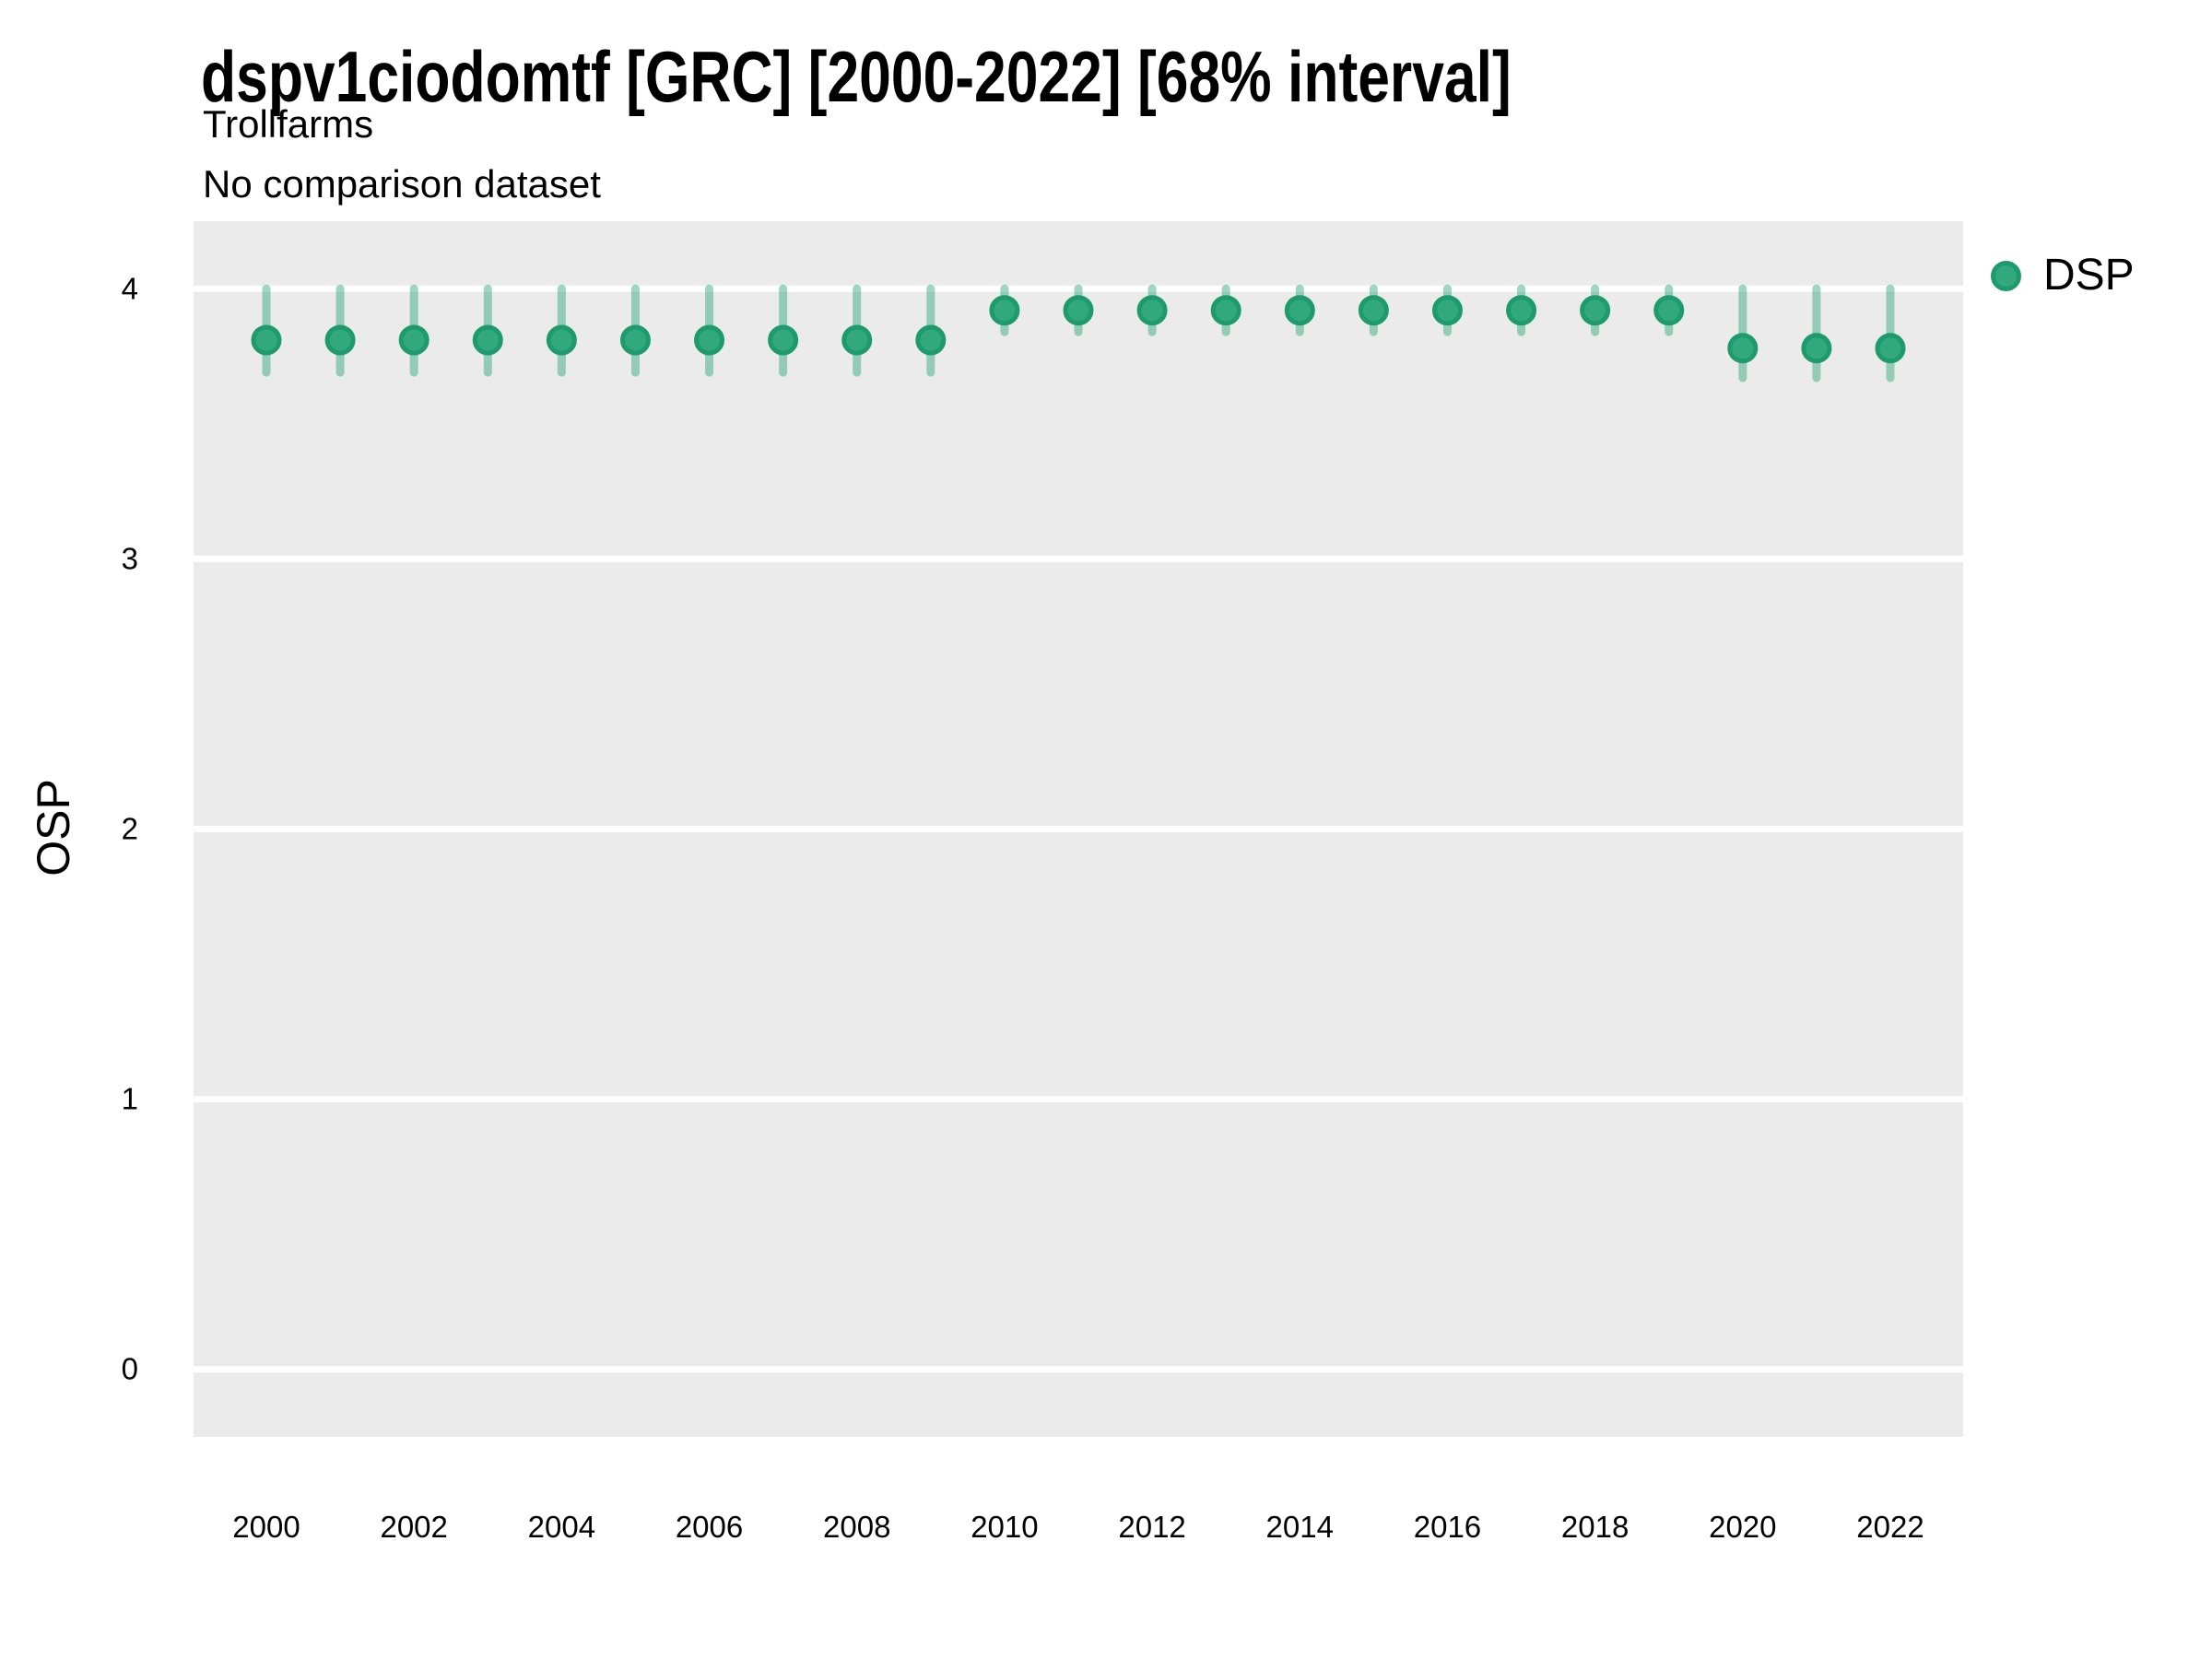 The width and height of the screenshot is (2212, 1659). Describe the element at coordinates (130, 558) in the screenshot. I see `y-tick-label-3: 3` at that location.